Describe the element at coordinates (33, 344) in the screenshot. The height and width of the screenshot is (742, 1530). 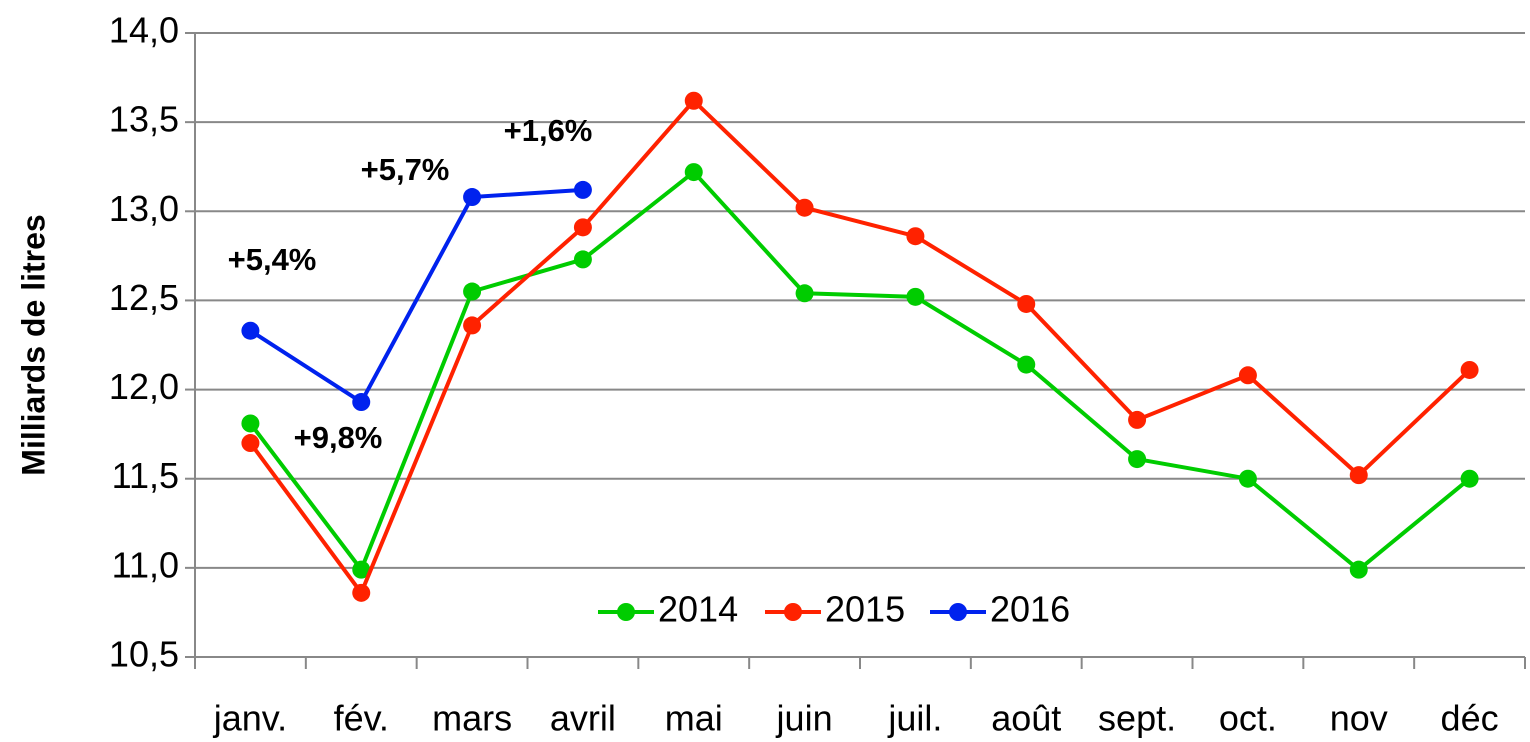
I see `y-axis-title: Milliards de litres` at that location.